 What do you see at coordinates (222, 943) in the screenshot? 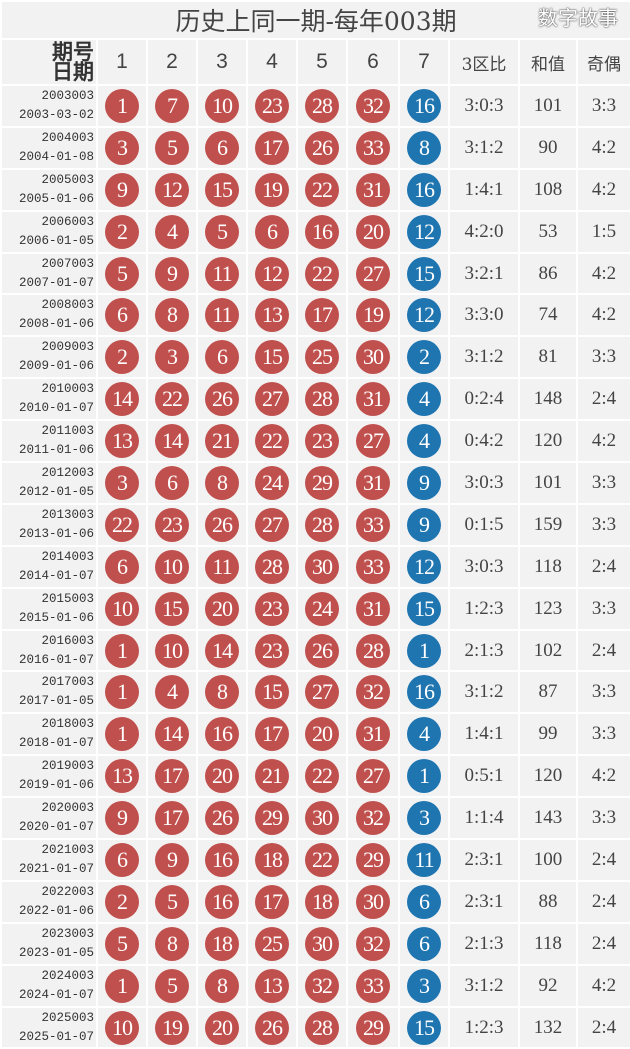
I see `red-ball-cell: 18` at bounding box center [222, 943].